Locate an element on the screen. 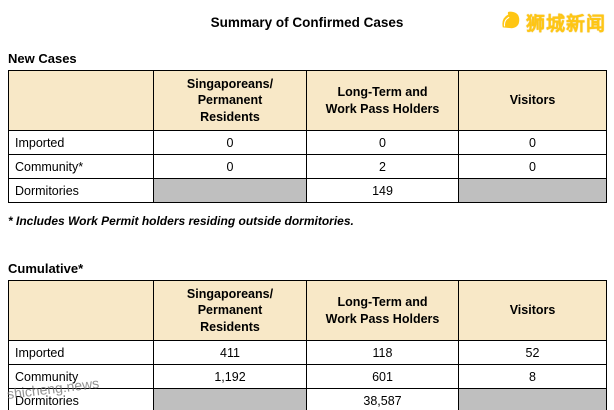 This screenshot has width=614, height=410. row-label-community: Community* is located at coordinates (81, 166).